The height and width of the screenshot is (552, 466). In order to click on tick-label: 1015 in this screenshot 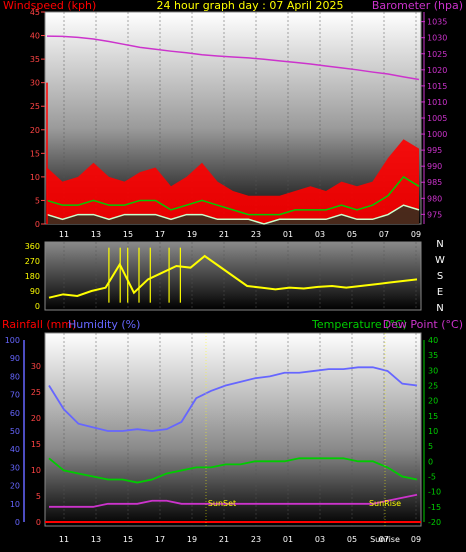, I will do `click(437, 86)`.